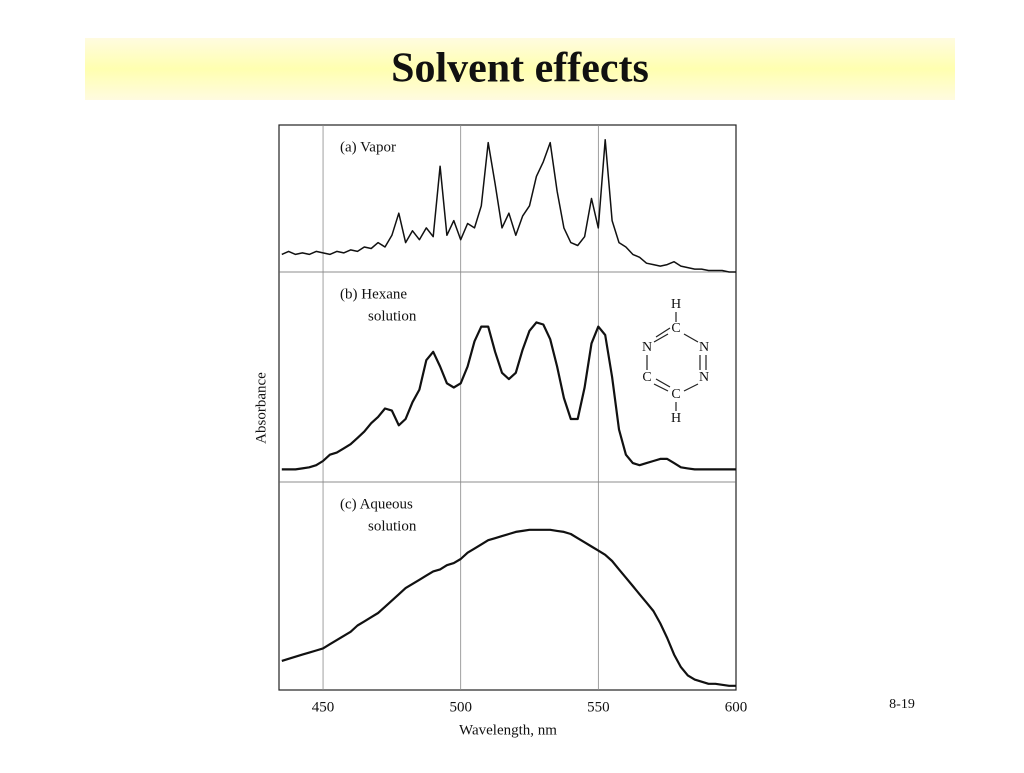 The height and width of the screenshot is (773, 1024). What do you see at coordinates (373, 294) in the screenshot?
I see `panel-label: (b) Hexane` at bounding box center [373, 294].